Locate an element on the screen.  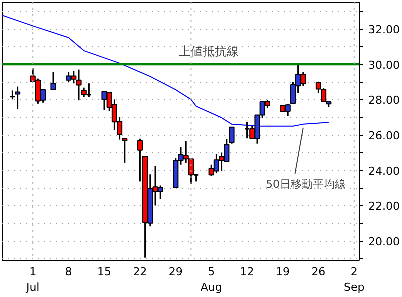
x-tick-label: 12 is located at coordinates (247, 272).